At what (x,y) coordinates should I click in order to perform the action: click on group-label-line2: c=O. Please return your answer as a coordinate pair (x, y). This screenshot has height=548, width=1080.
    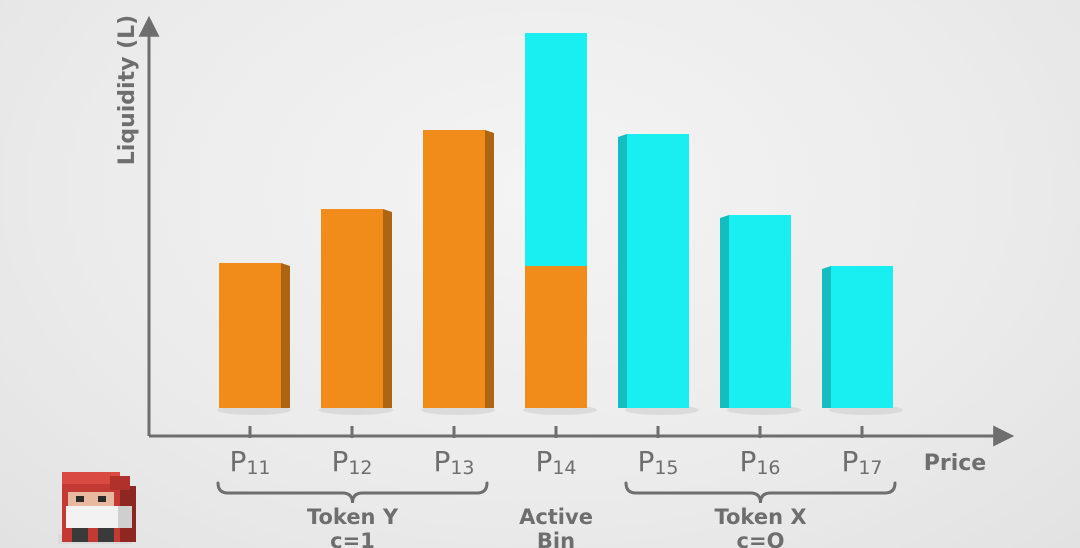
    Looking at the image, I should click on (761, 538).